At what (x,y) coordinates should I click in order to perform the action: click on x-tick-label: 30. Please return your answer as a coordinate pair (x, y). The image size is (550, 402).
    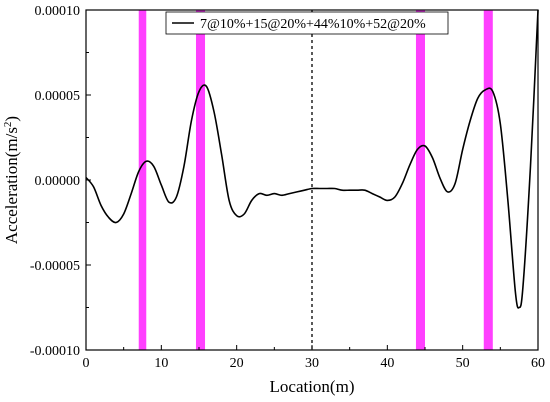
    Looking at the image, I should click on (312, 363).